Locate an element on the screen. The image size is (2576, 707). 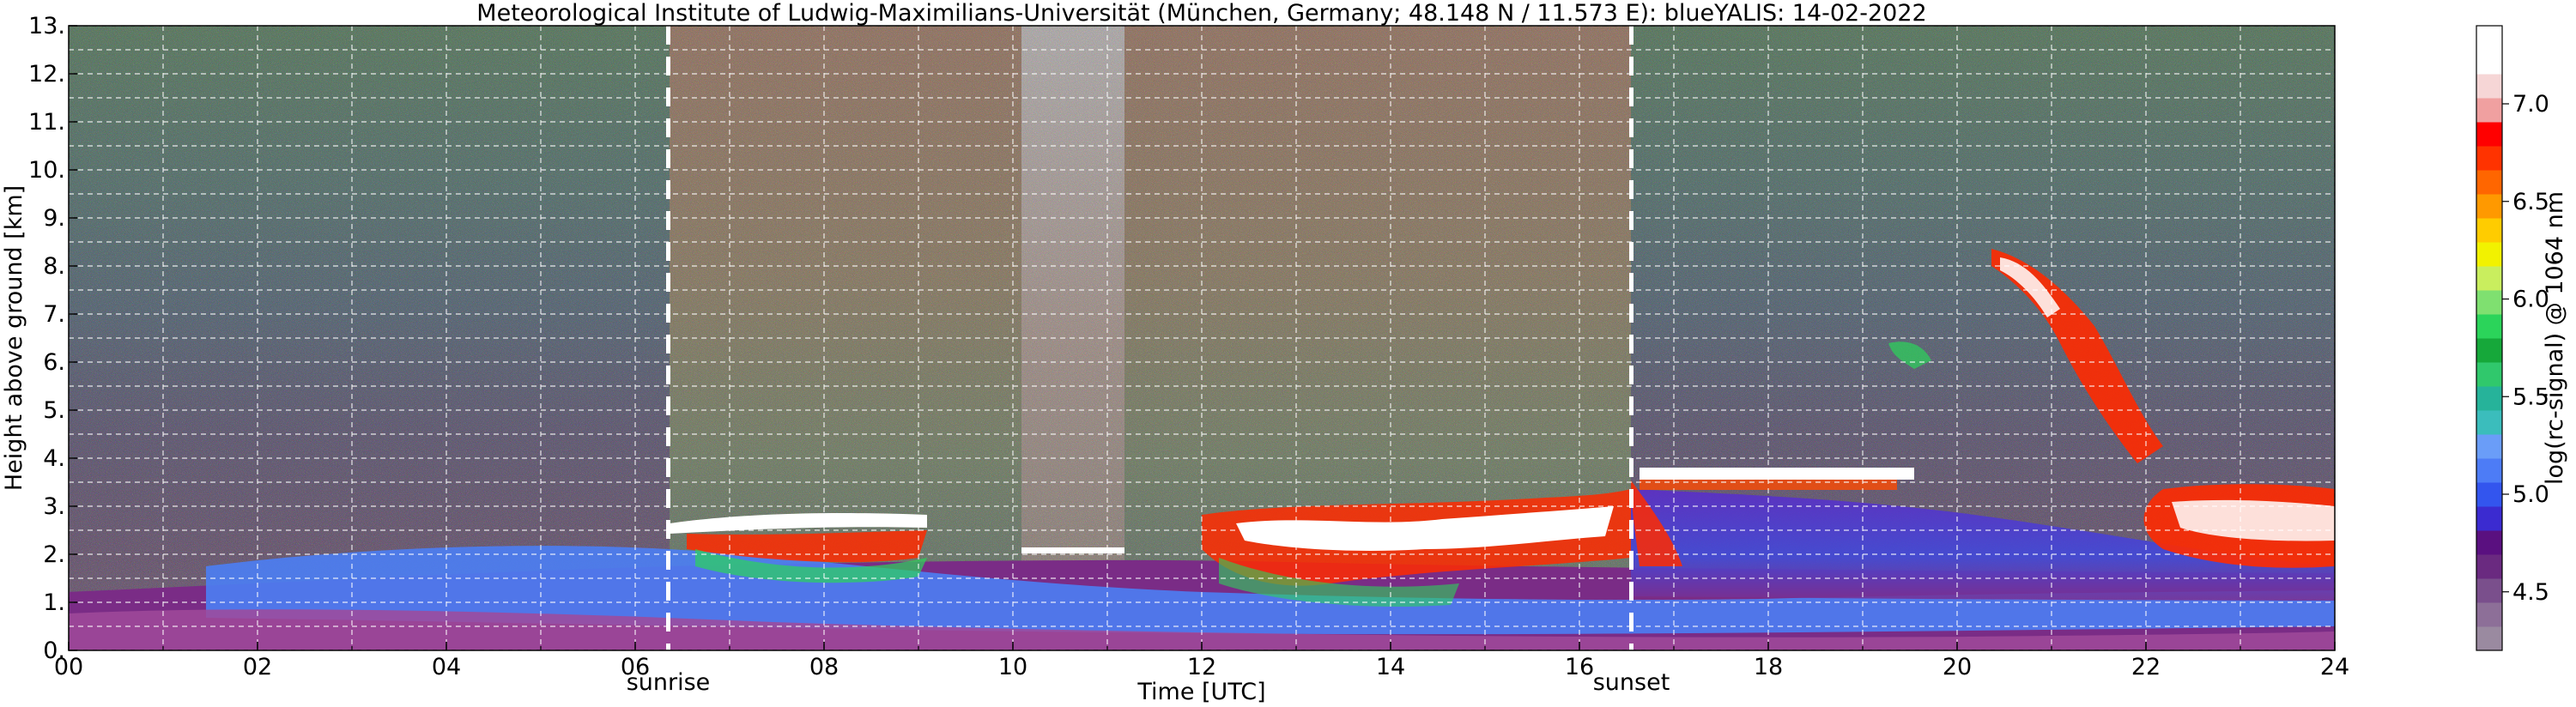
colorbar-label: log(rc-signal) @ 1064 nm is located at coordinates (2555, 338).